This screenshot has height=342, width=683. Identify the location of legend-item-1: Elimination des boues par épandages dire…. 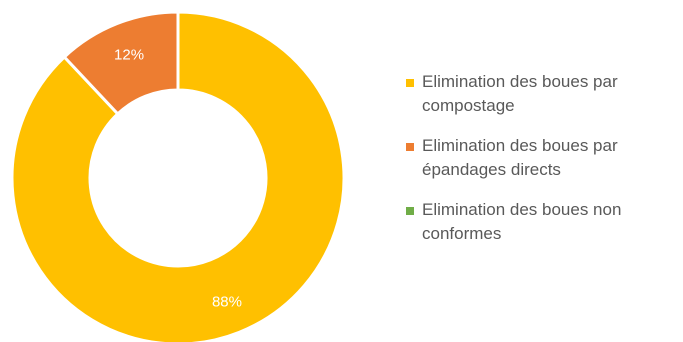
(544, 158).